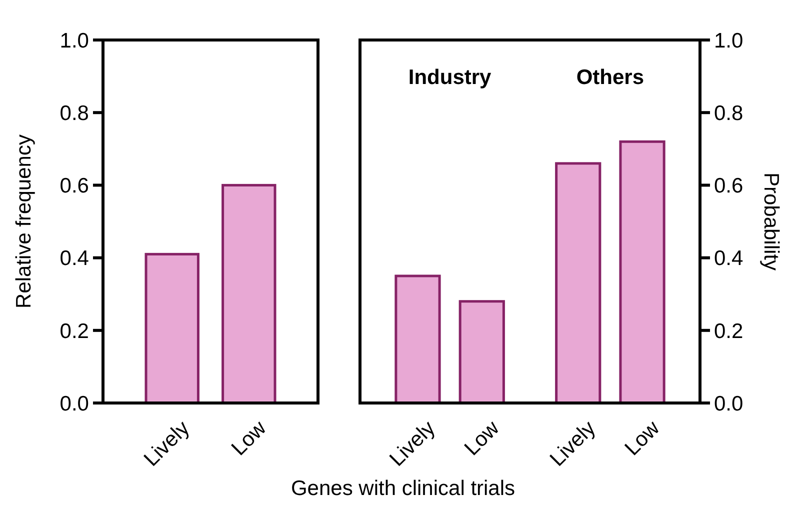 The width and height of the screenshot is (790, 520). What do you see at coordinates (74, 186) in the screenshot?
I see `y-tick-label: 0.6` at bounding box center [74, 186].